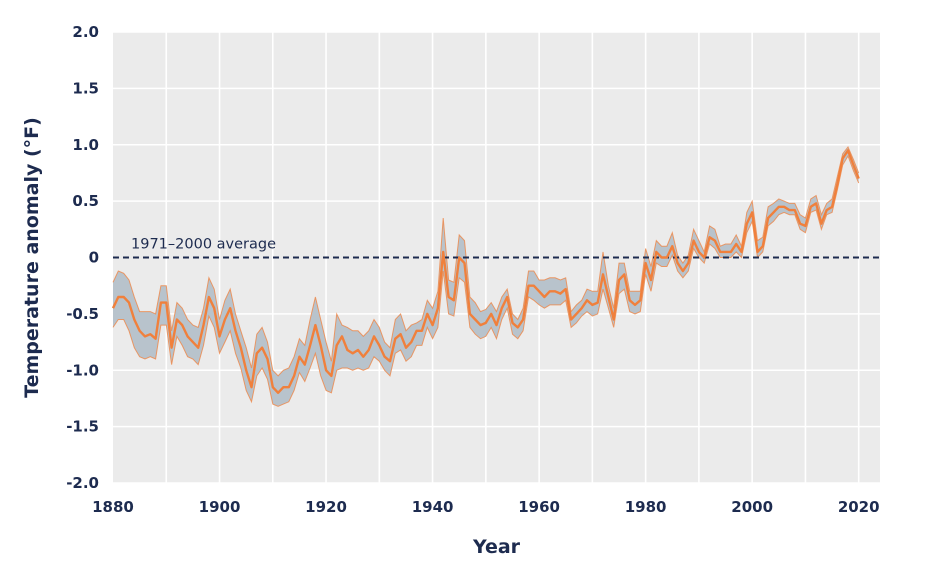 The image size is (928, 580). Describe the element at coordinates (32, 257) in the screenshot. I see `y-axis-title: Temperature anomaly (°F)` at that location.